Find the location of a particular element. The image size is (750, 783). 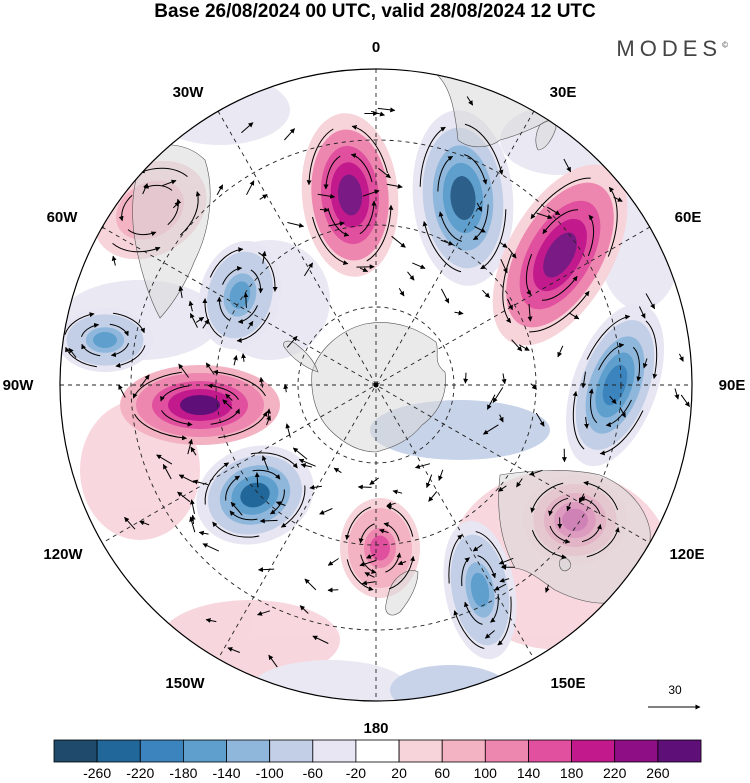

anomaly-low-45w is located at coordinates (240, 295).